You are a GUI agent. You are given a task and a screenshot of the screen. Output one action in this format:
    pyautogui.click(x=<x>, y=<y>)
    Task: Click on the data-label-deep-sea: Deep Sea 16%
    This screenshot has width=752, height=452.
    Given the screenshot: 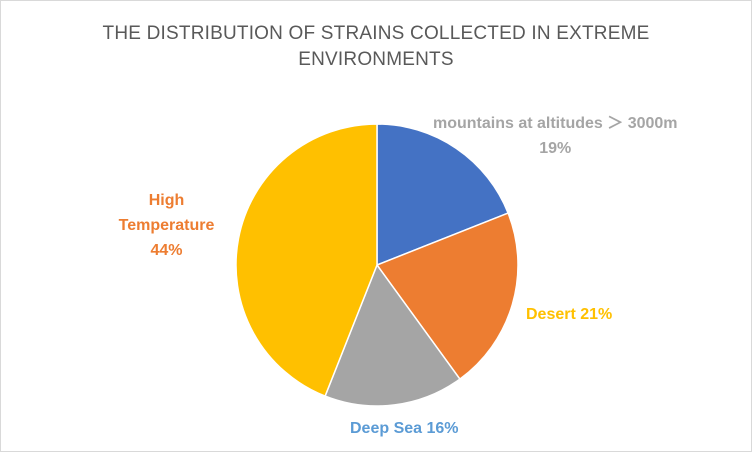 What is the action you would take?
    pyautogui.click(x=404, y=428)
    